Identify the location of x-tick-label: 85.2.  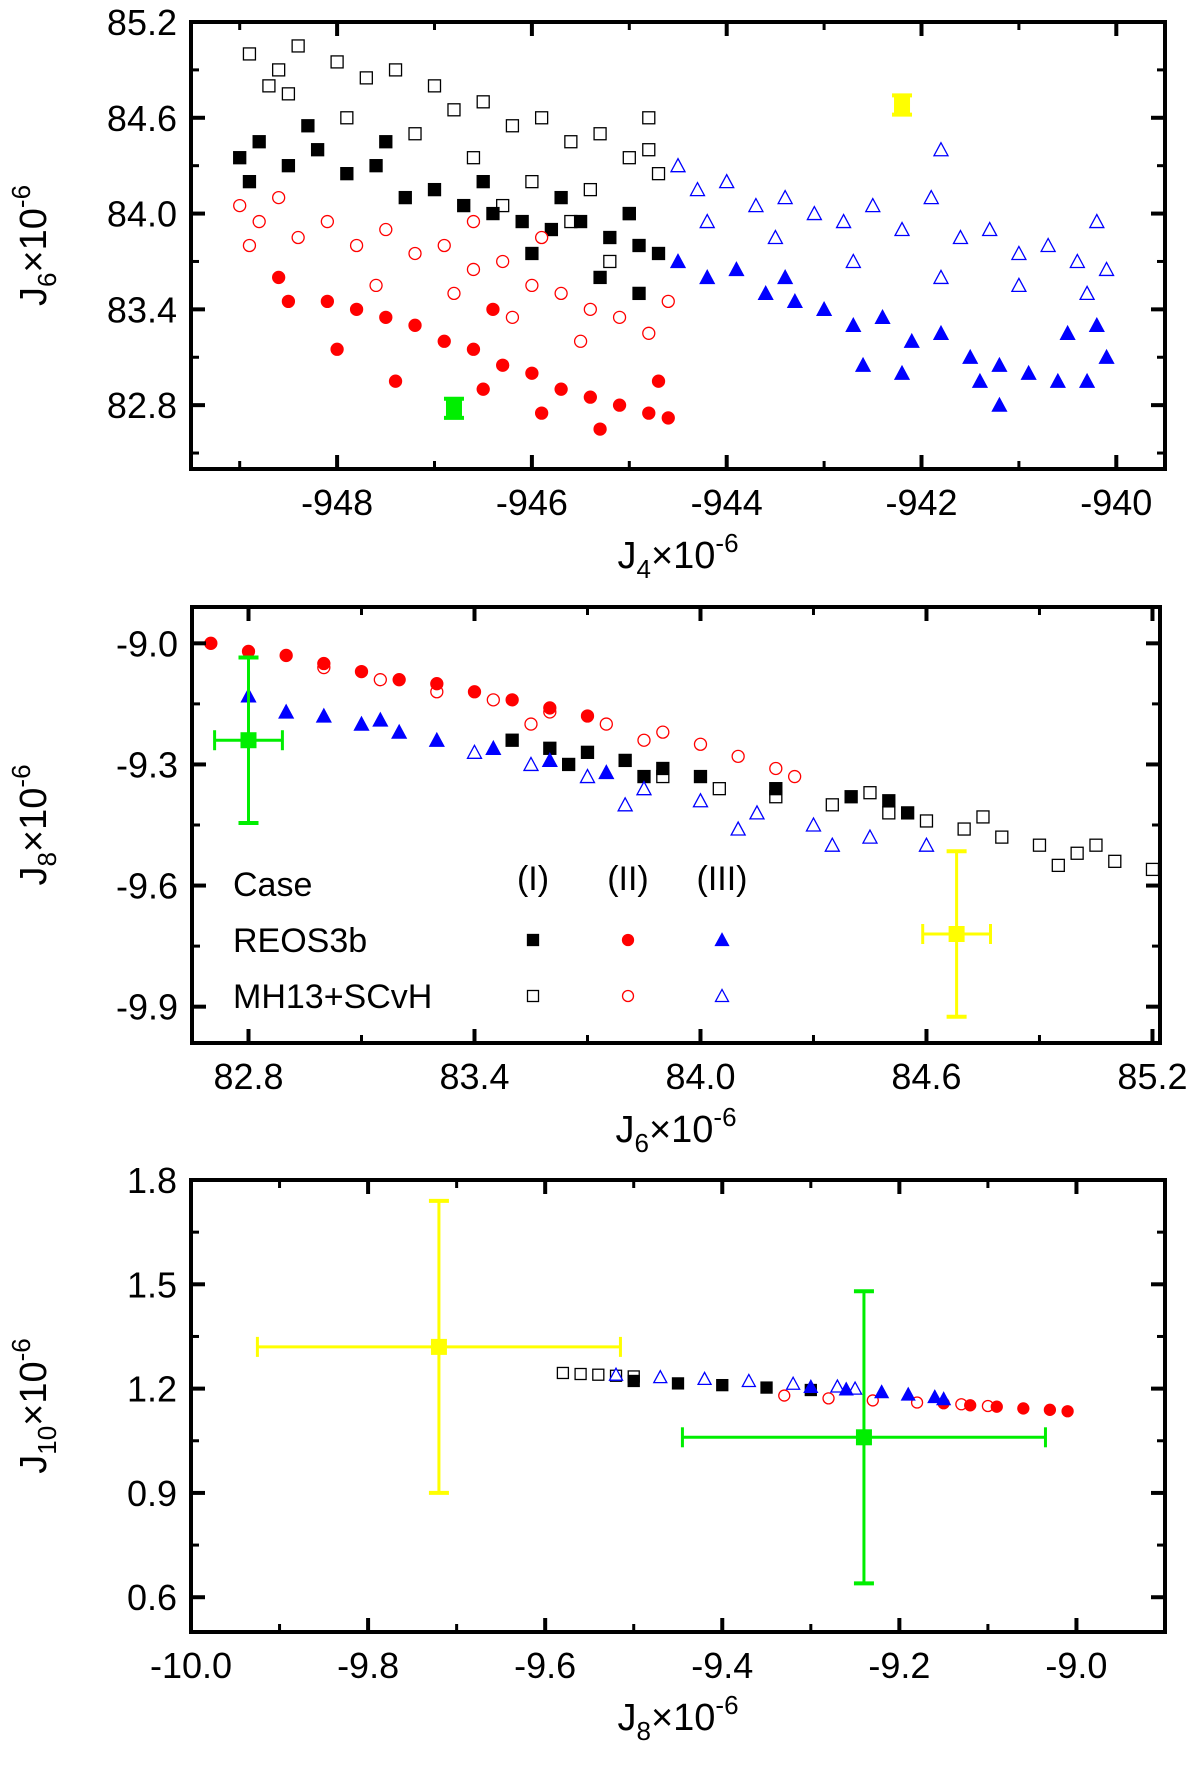
(1152, 1076).